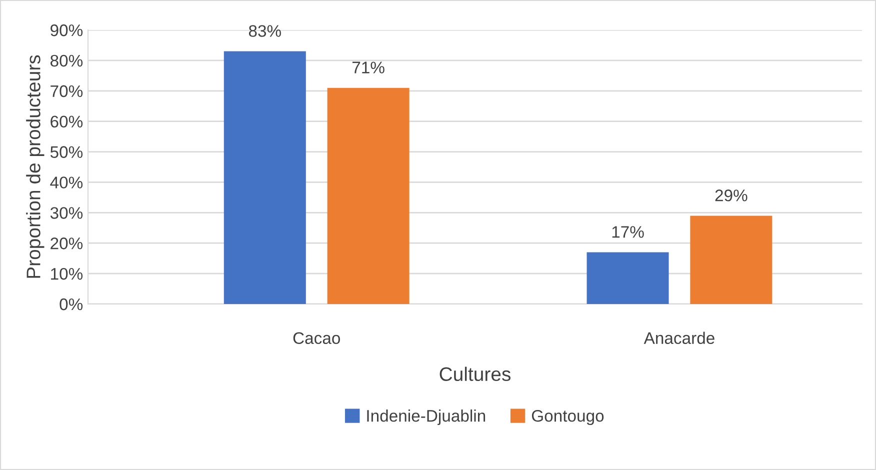 This screenshot has height=470, width=876. Describe the element at coordinates (66, 244) in the screenshot. I see `y-tick-label: 20%` at that location.